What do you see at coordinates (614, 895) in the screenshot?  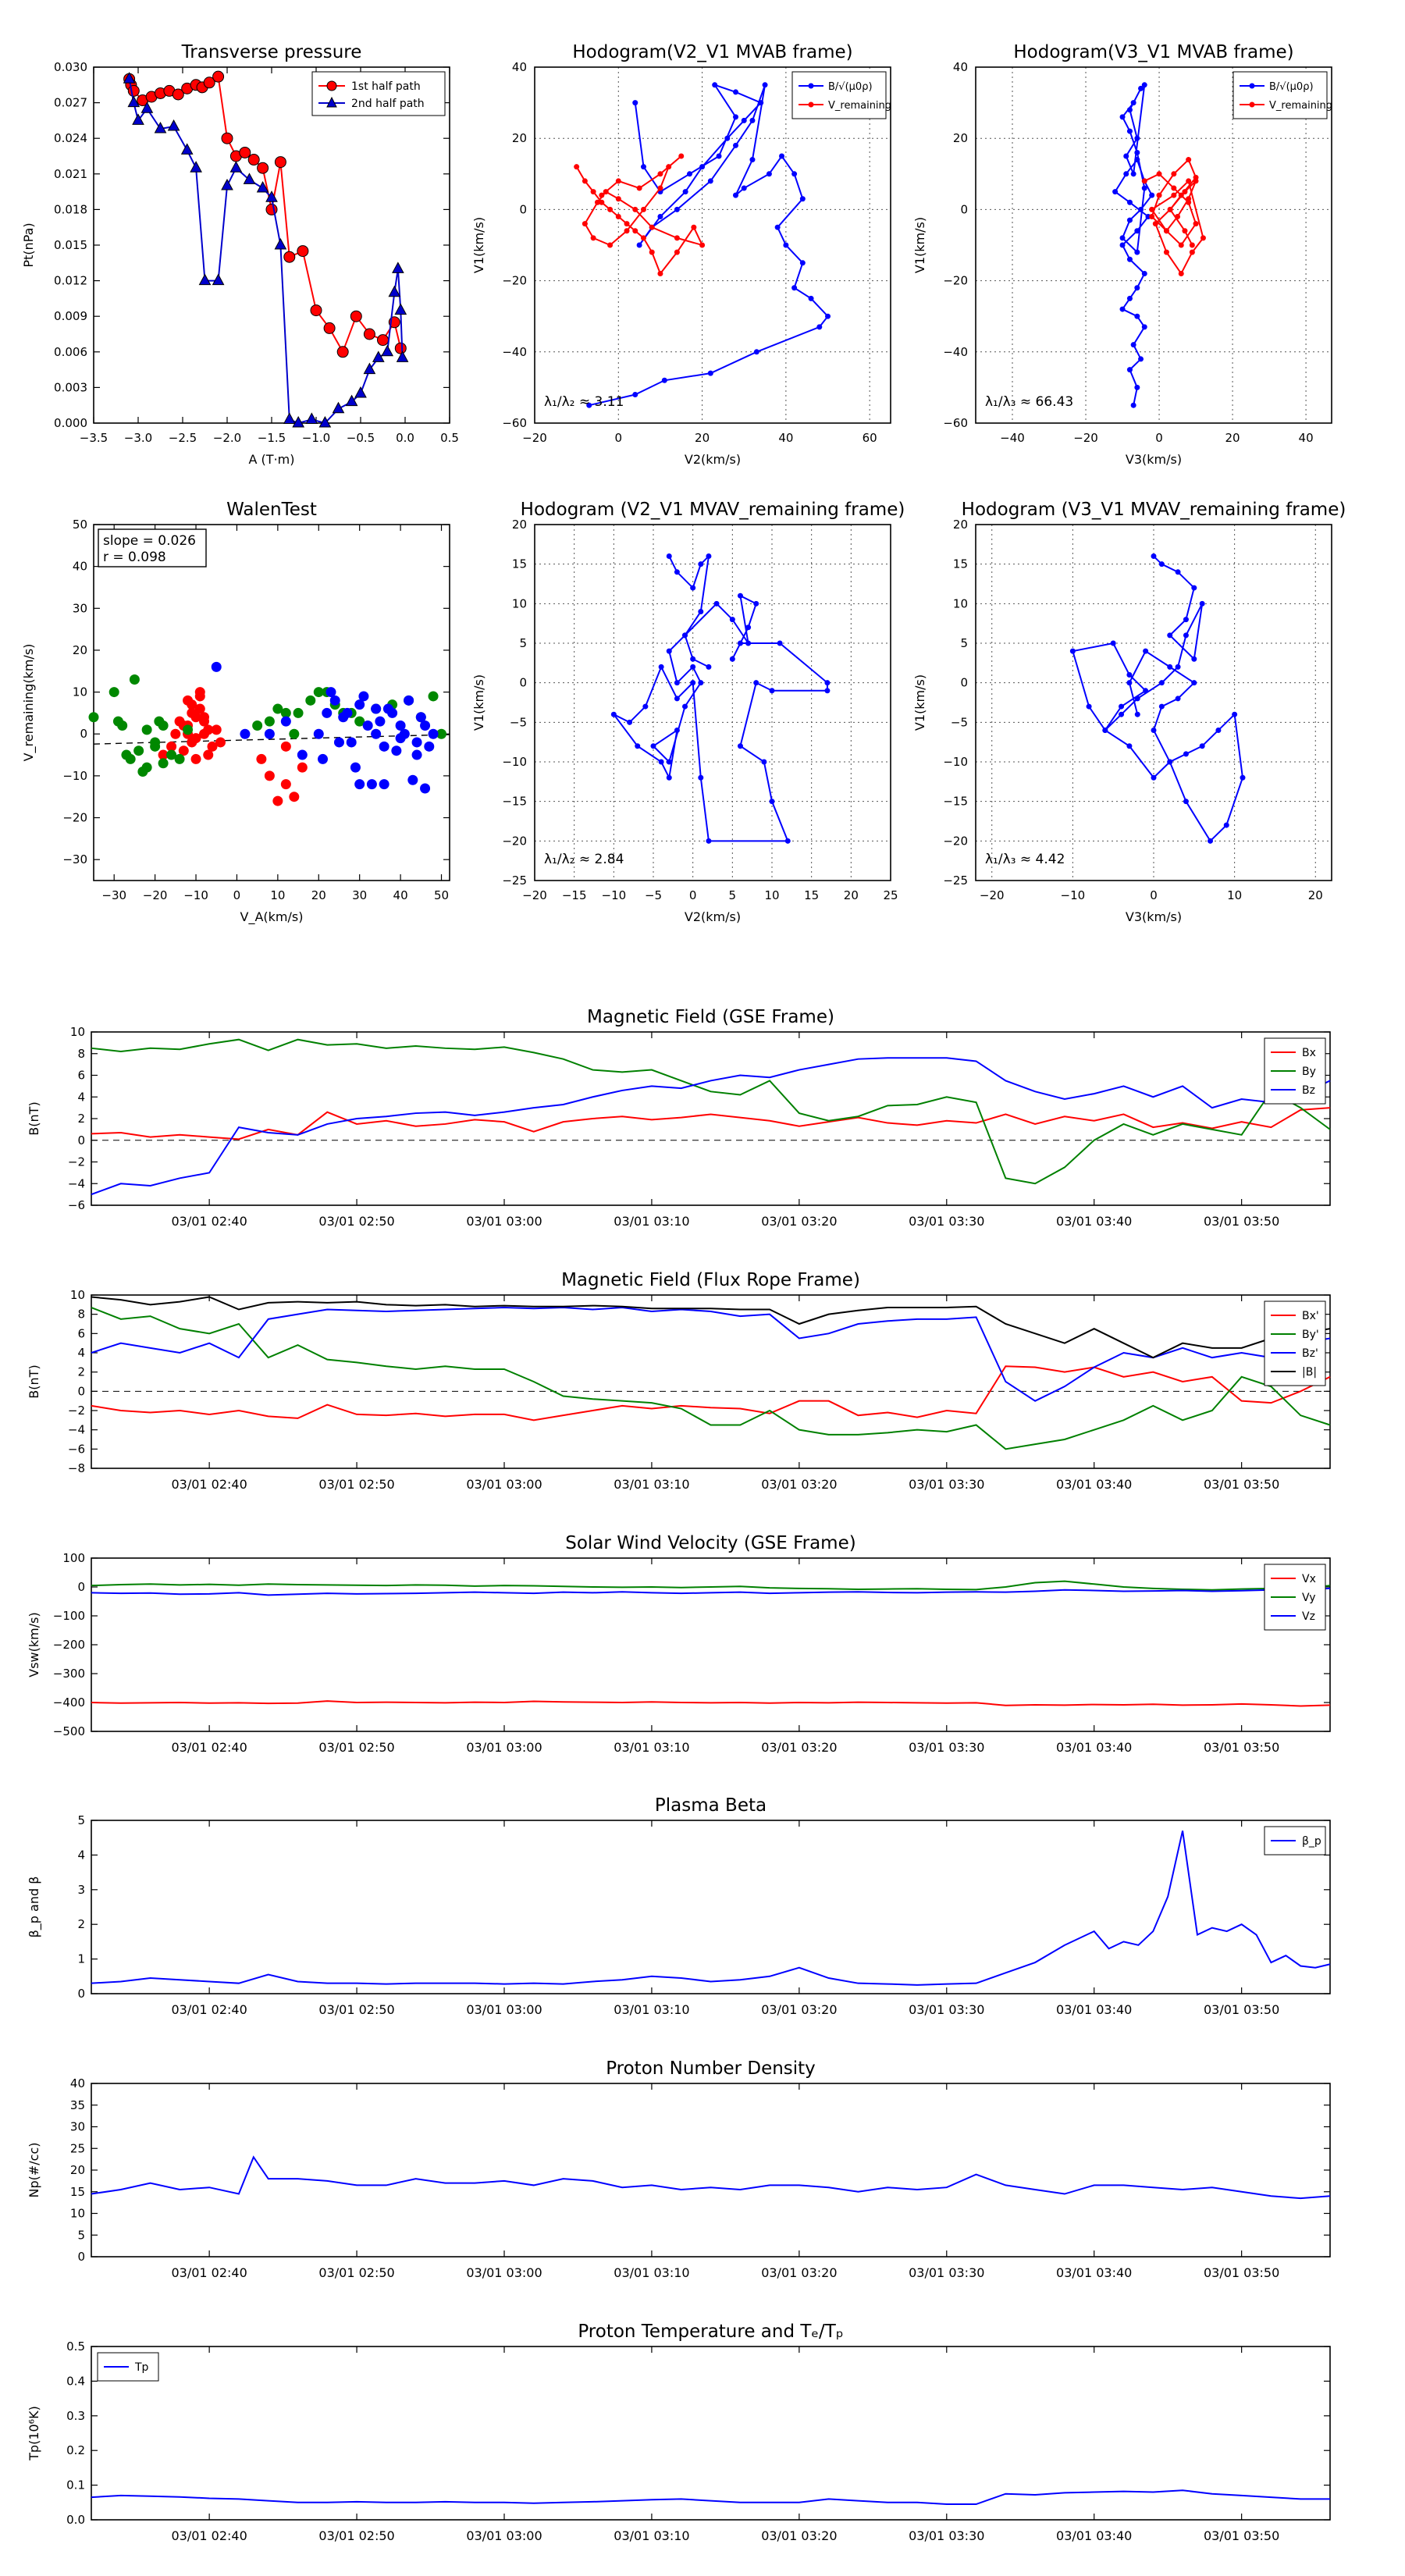 I see `x-tick-label: −10` at bounding box center [614, 895].